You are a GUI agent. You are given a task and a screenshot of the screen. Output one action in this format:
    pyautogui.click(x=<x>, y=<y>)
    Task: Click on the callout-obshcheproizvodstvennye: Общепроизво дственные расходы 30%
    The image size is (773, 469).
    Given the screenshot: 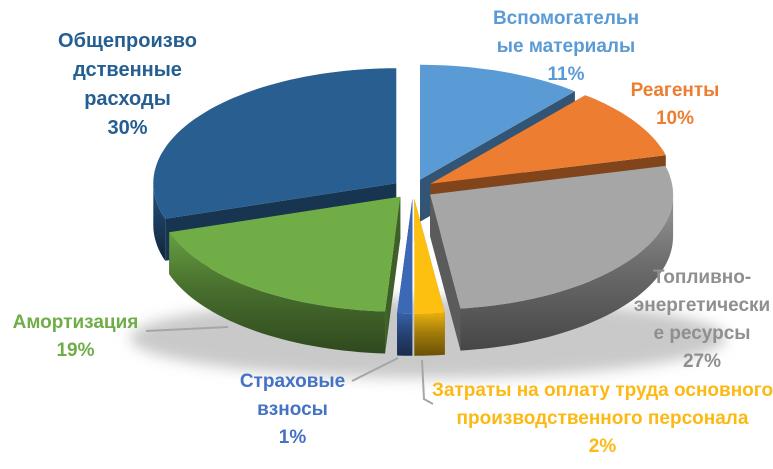 What is the action you would take?
    pyautogui.click(x=127, y=84)
    